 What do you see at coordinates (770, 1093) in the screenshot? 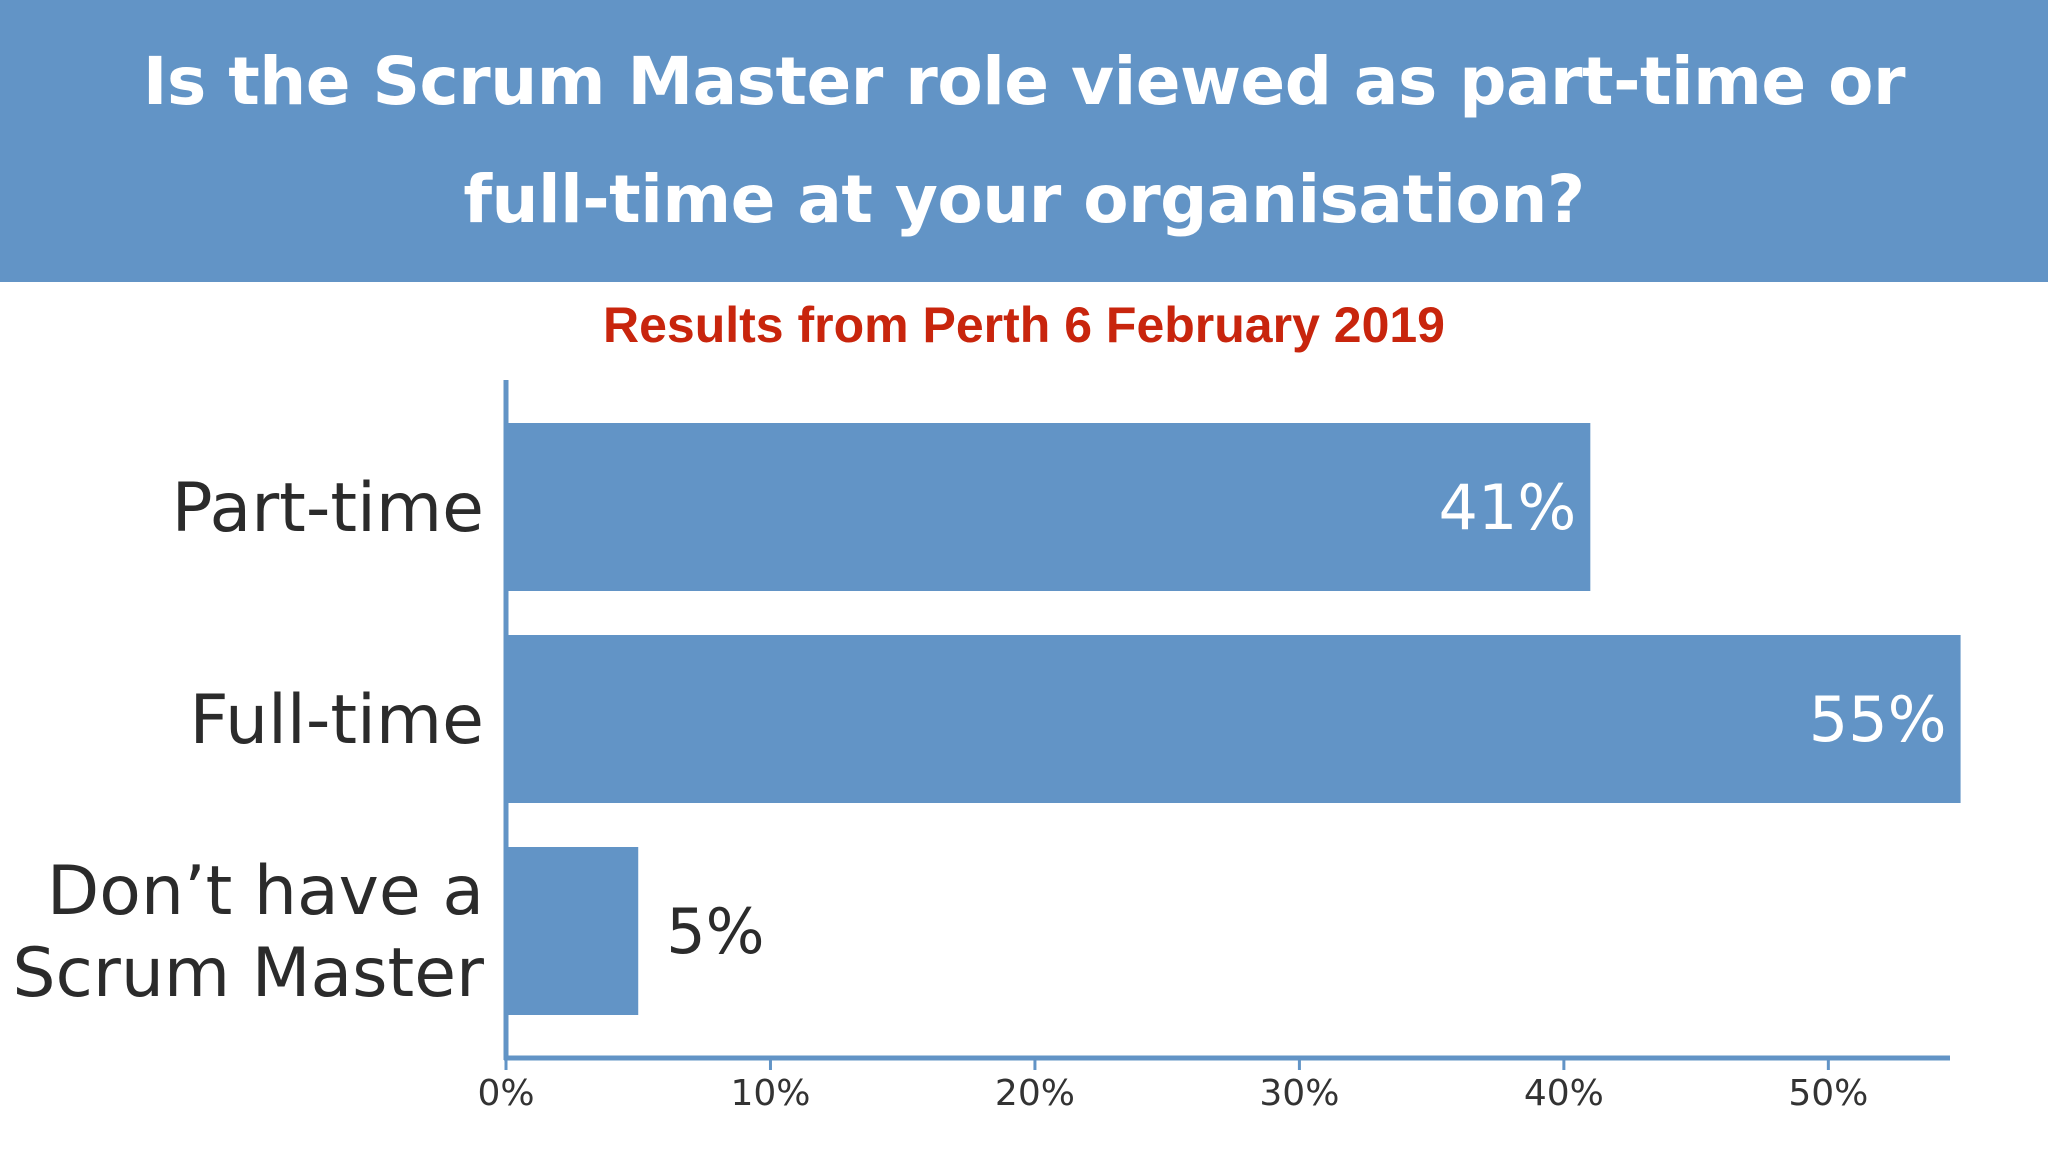
I see `x-tick-label-1: 10%` at bounding box center [770, 1093].